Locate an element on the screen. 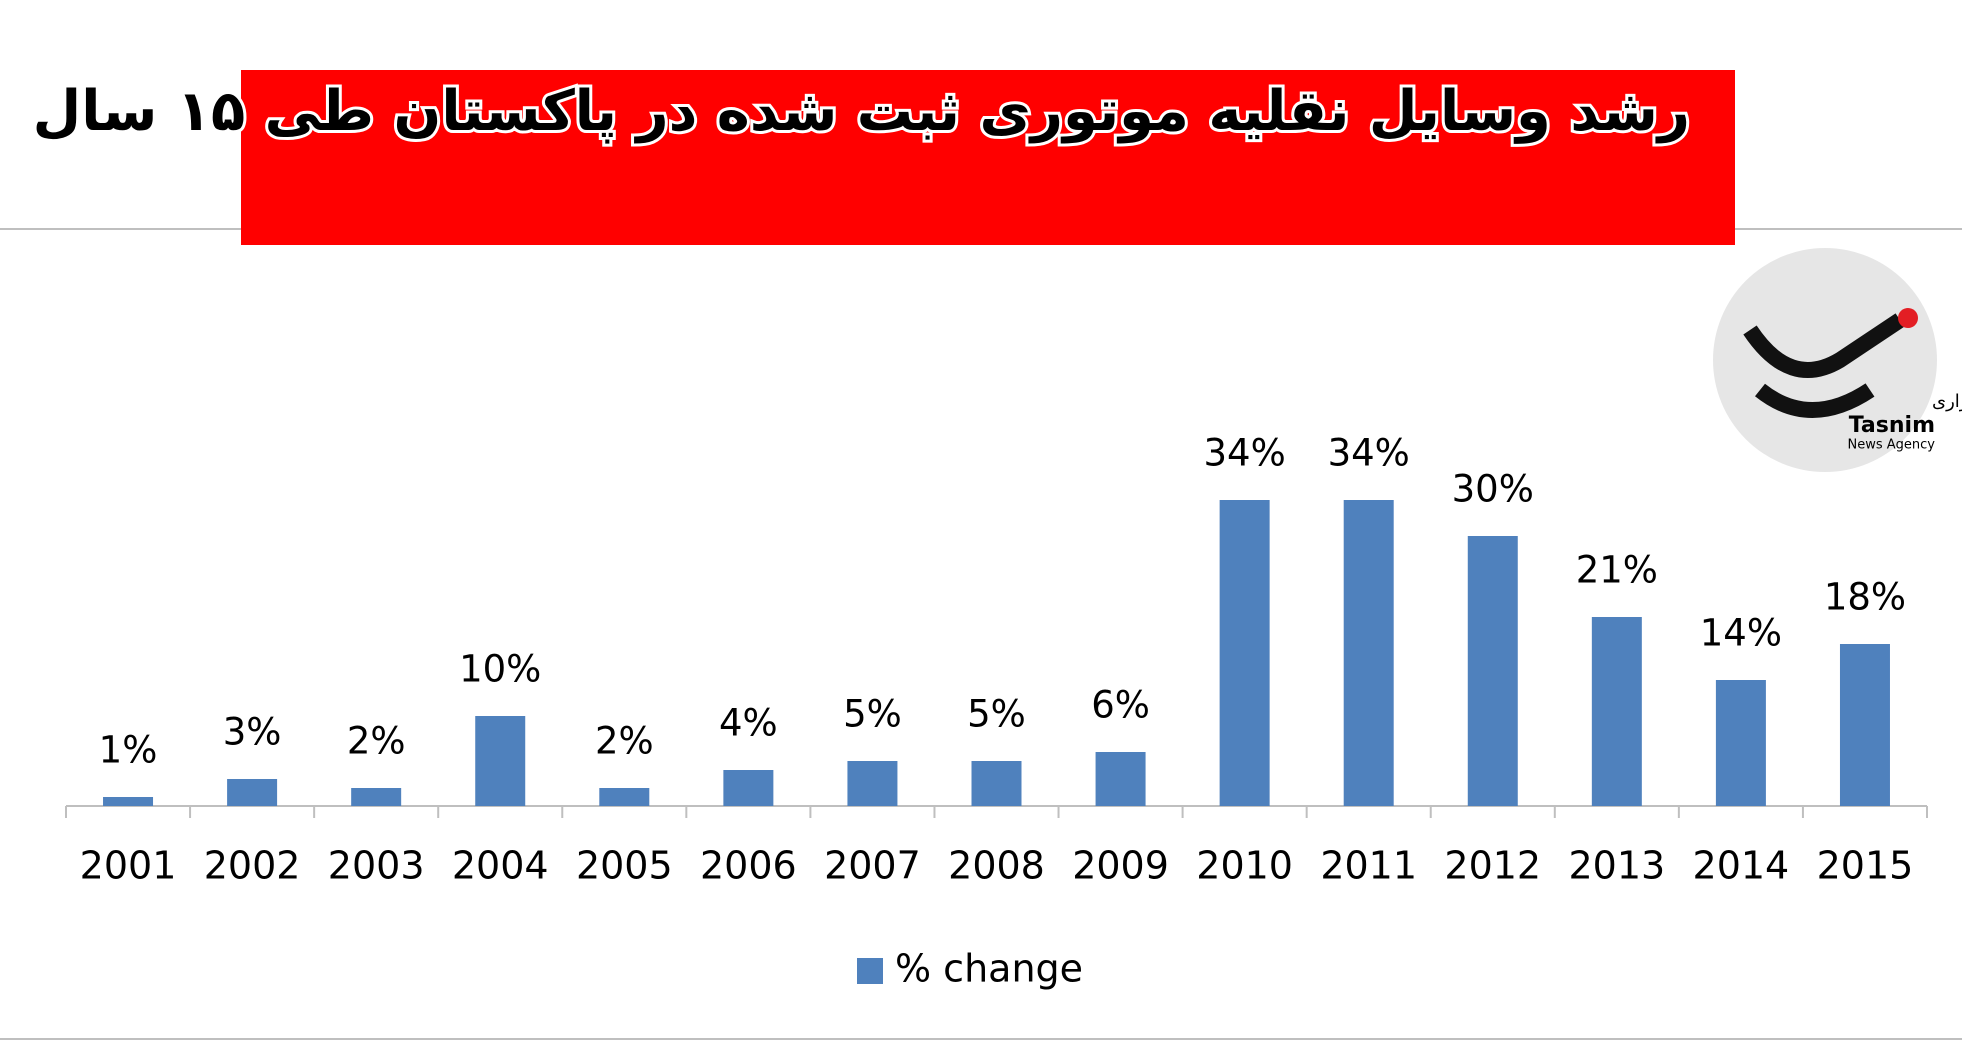  data-label: 4% is located at coordinates (748, 723).